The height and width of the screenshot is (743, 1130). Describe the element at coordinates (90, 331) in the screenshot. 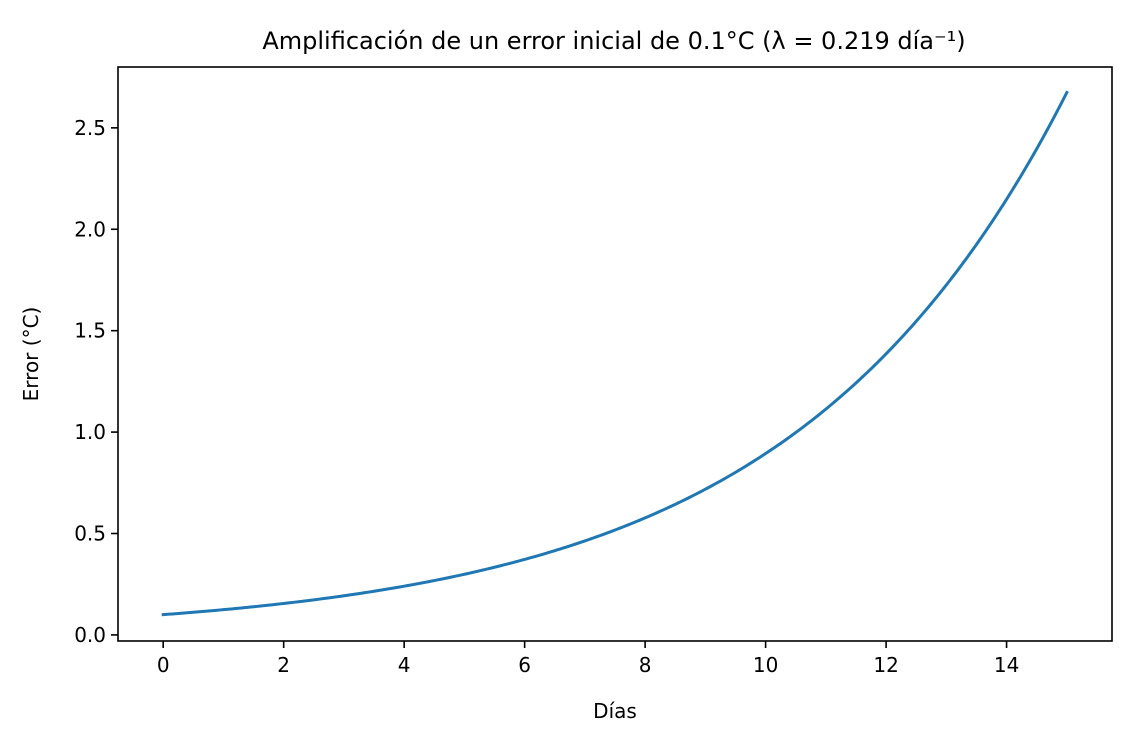

I see `y-tick-label: 1.5` at that location.